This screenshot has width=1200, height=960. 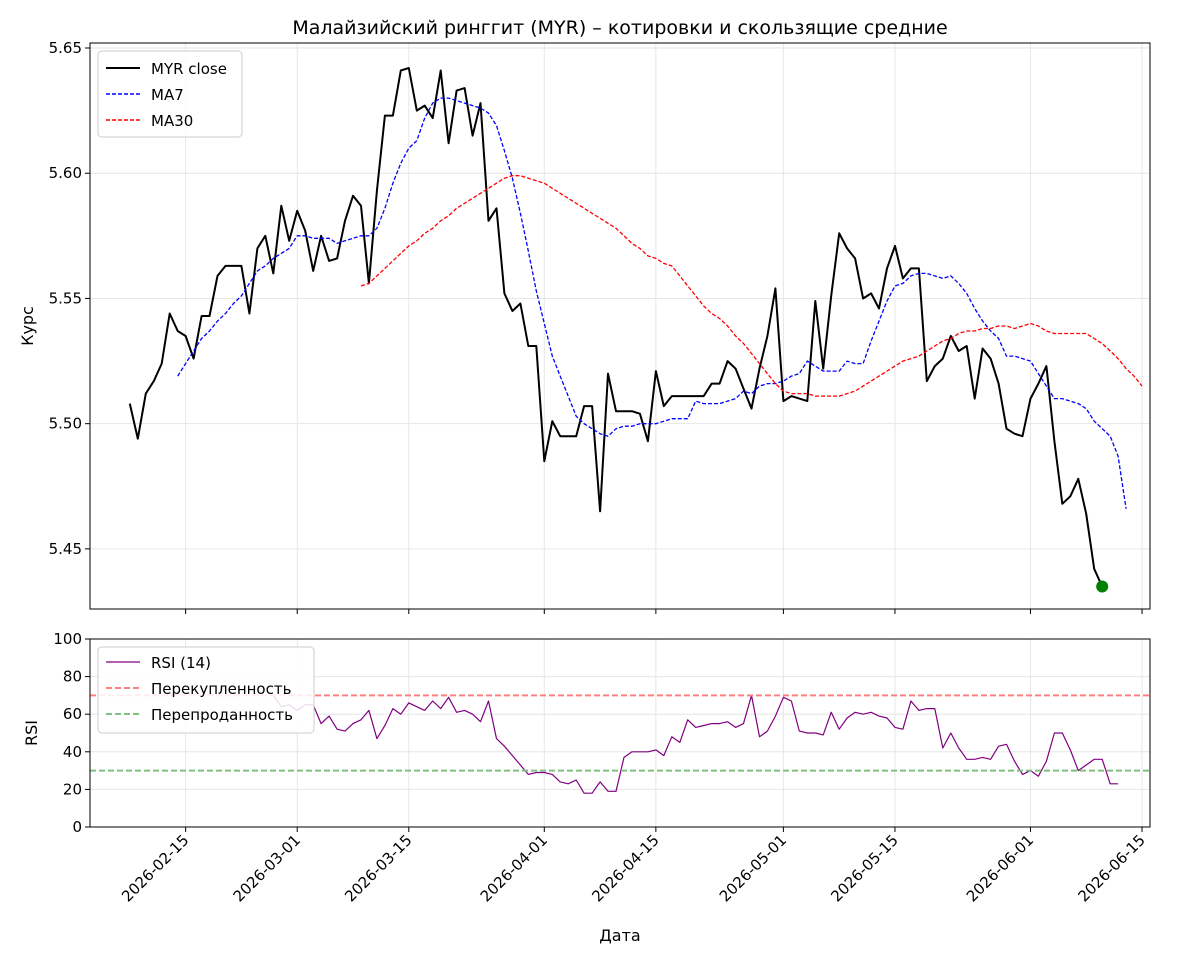 What do you see at coordinates (77, 827) in the screenshot?
I see `rsi-y-tick-label: 0` at bounding box center [77, 827].